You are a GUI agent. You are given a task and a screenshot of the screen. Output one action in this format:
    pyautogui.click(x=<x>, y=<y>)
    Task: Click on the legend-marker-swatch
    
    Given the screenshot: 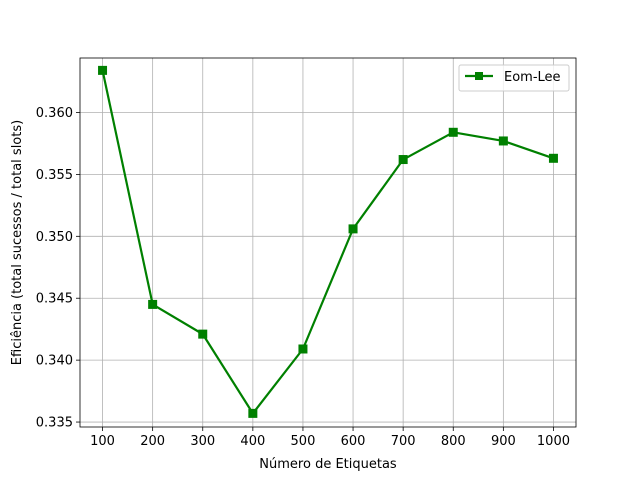 What is the action you would take?
    pyautogui.click(x=479, y=76)
    